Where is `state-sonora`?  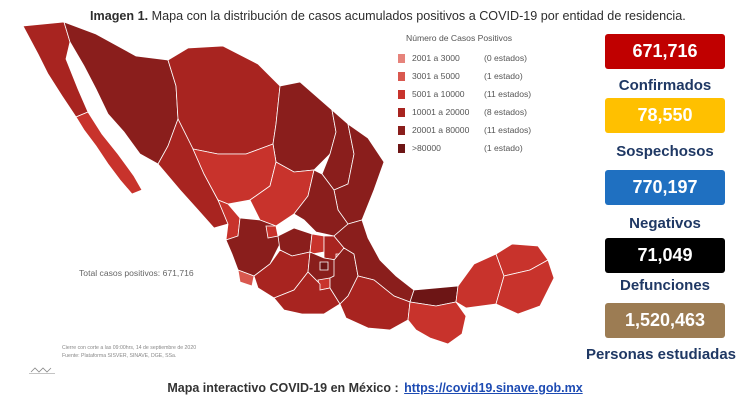
state-sonora is located at coordinates (121, 93).